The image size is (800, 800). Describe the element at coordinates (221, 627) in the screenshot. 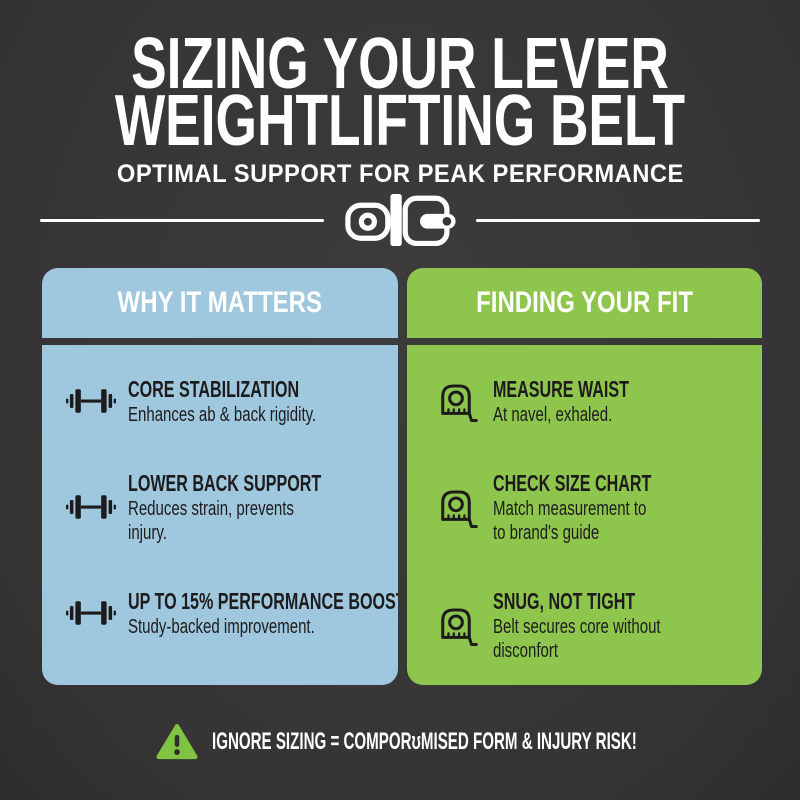

I see `item-desc: Study-backed improvement.` at that location.